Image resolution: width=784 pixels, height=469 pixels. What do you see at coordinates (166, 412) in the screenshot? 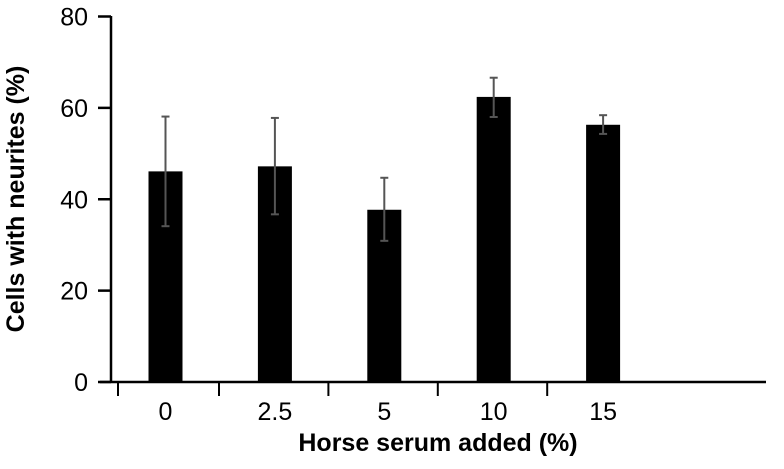
I see `x-tick-label: 0` at bounding box center [166, 412].